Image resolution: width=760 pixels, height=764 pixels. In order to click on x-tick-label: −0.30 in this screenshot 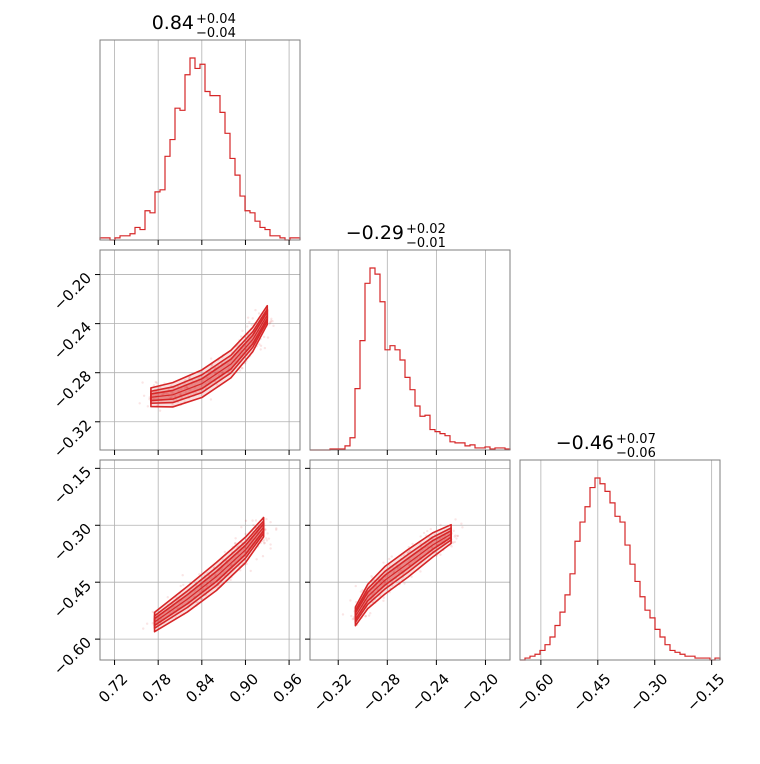, I will do `click(648, 692)`.